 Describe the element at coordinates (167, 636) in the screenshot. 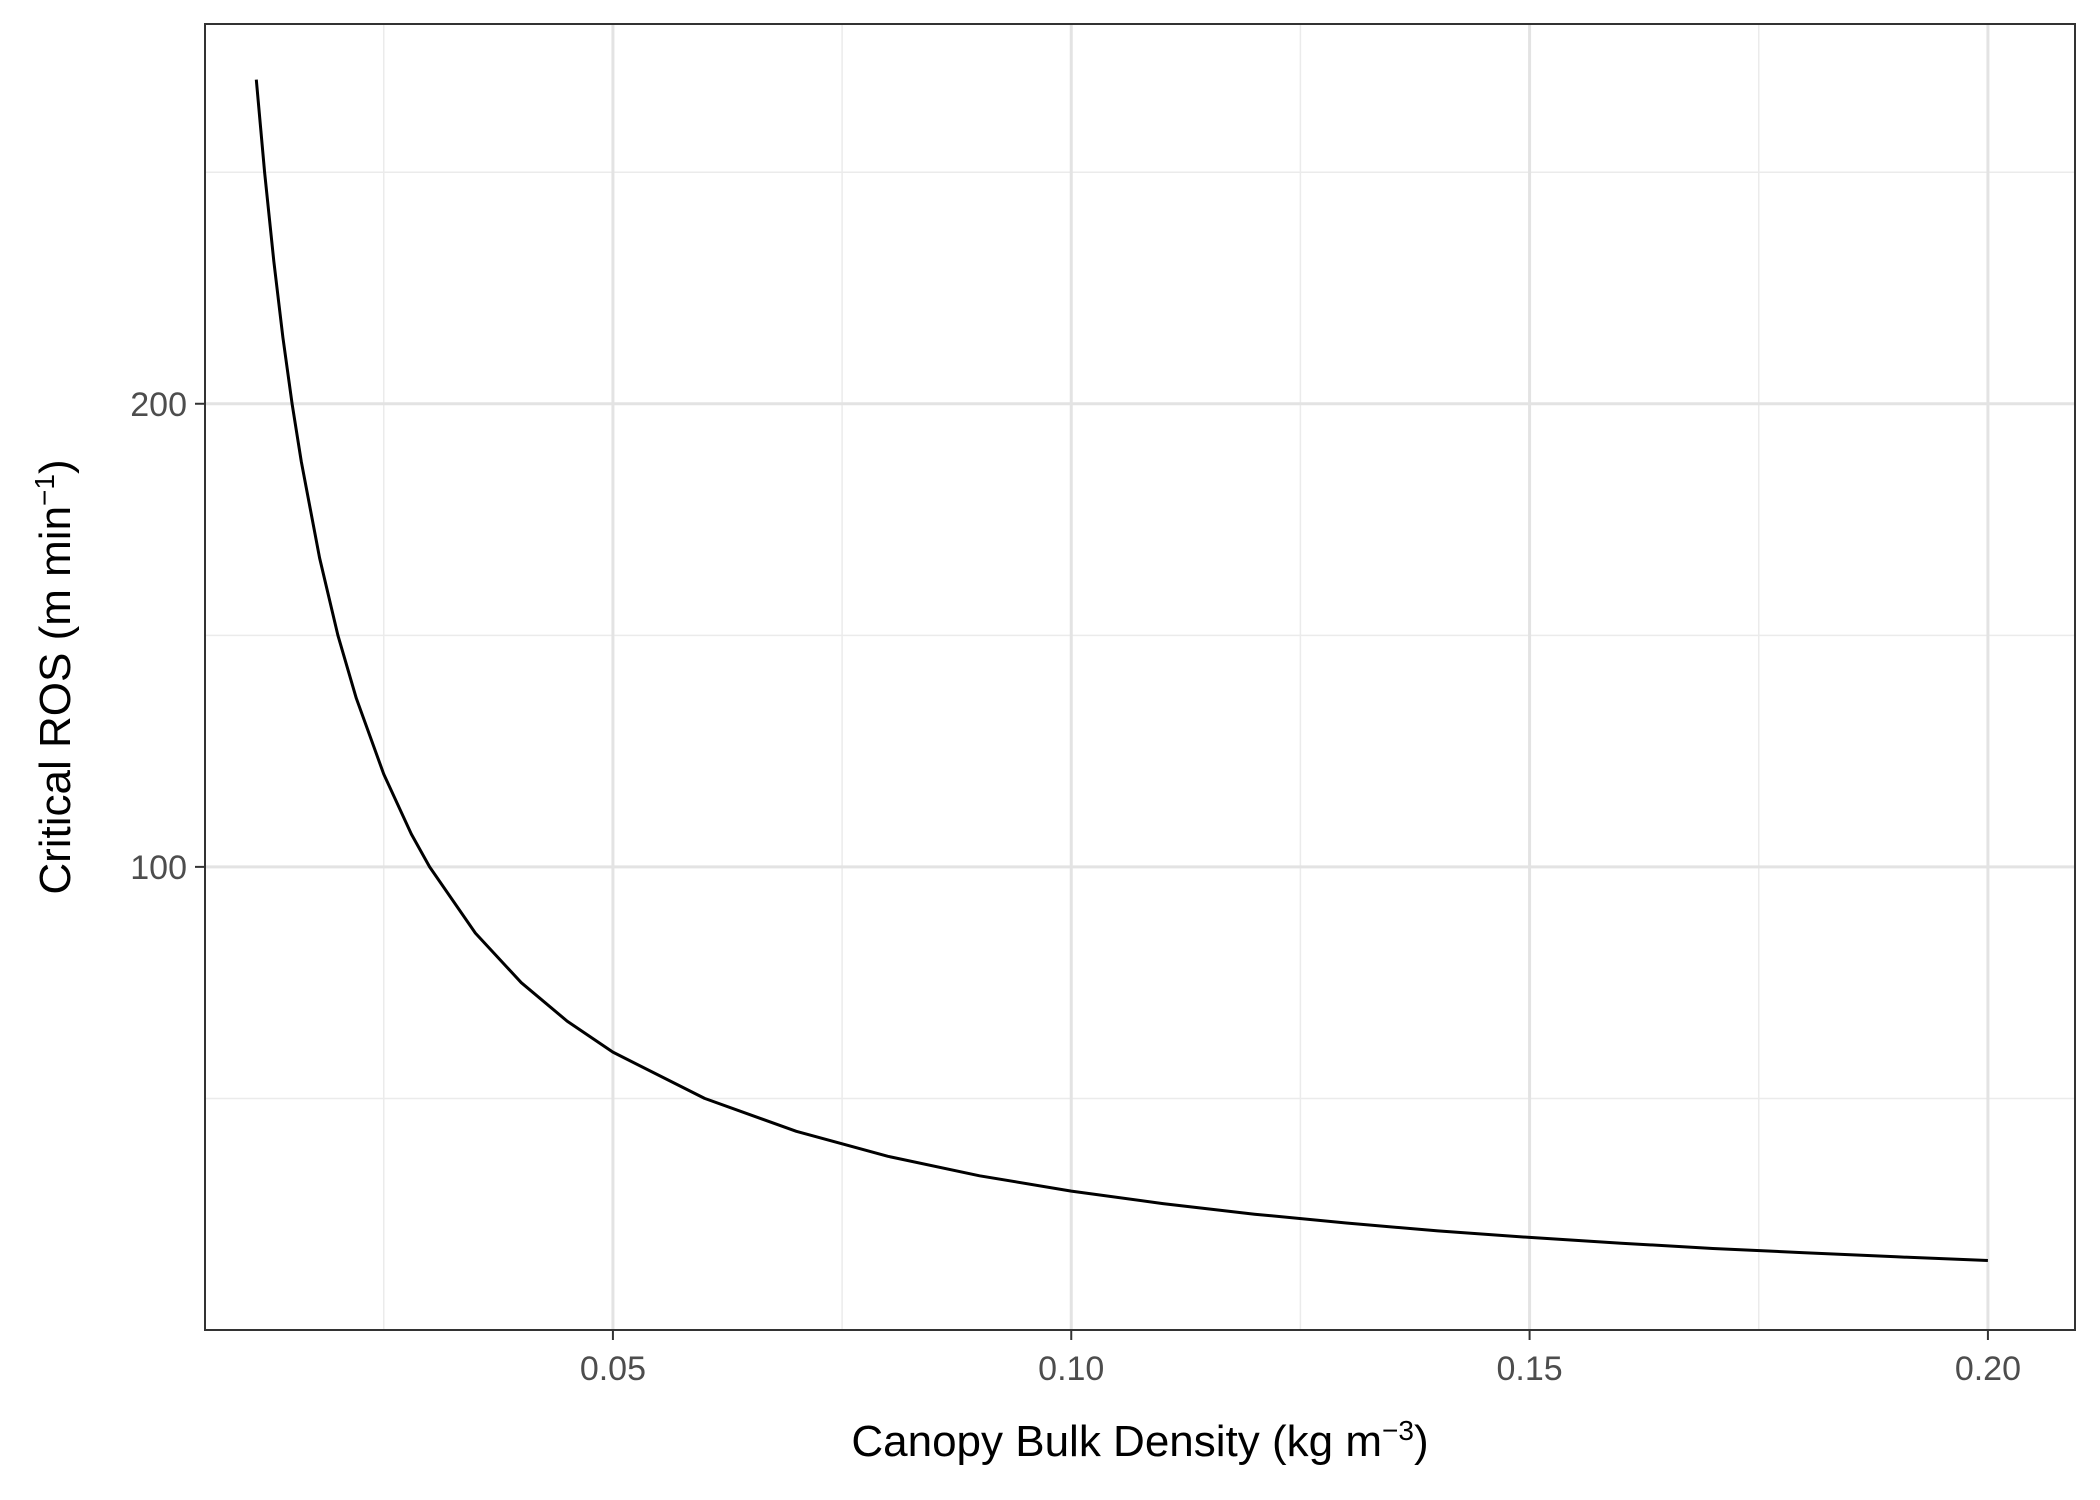

I see `y-axis: 100 200` at that location.